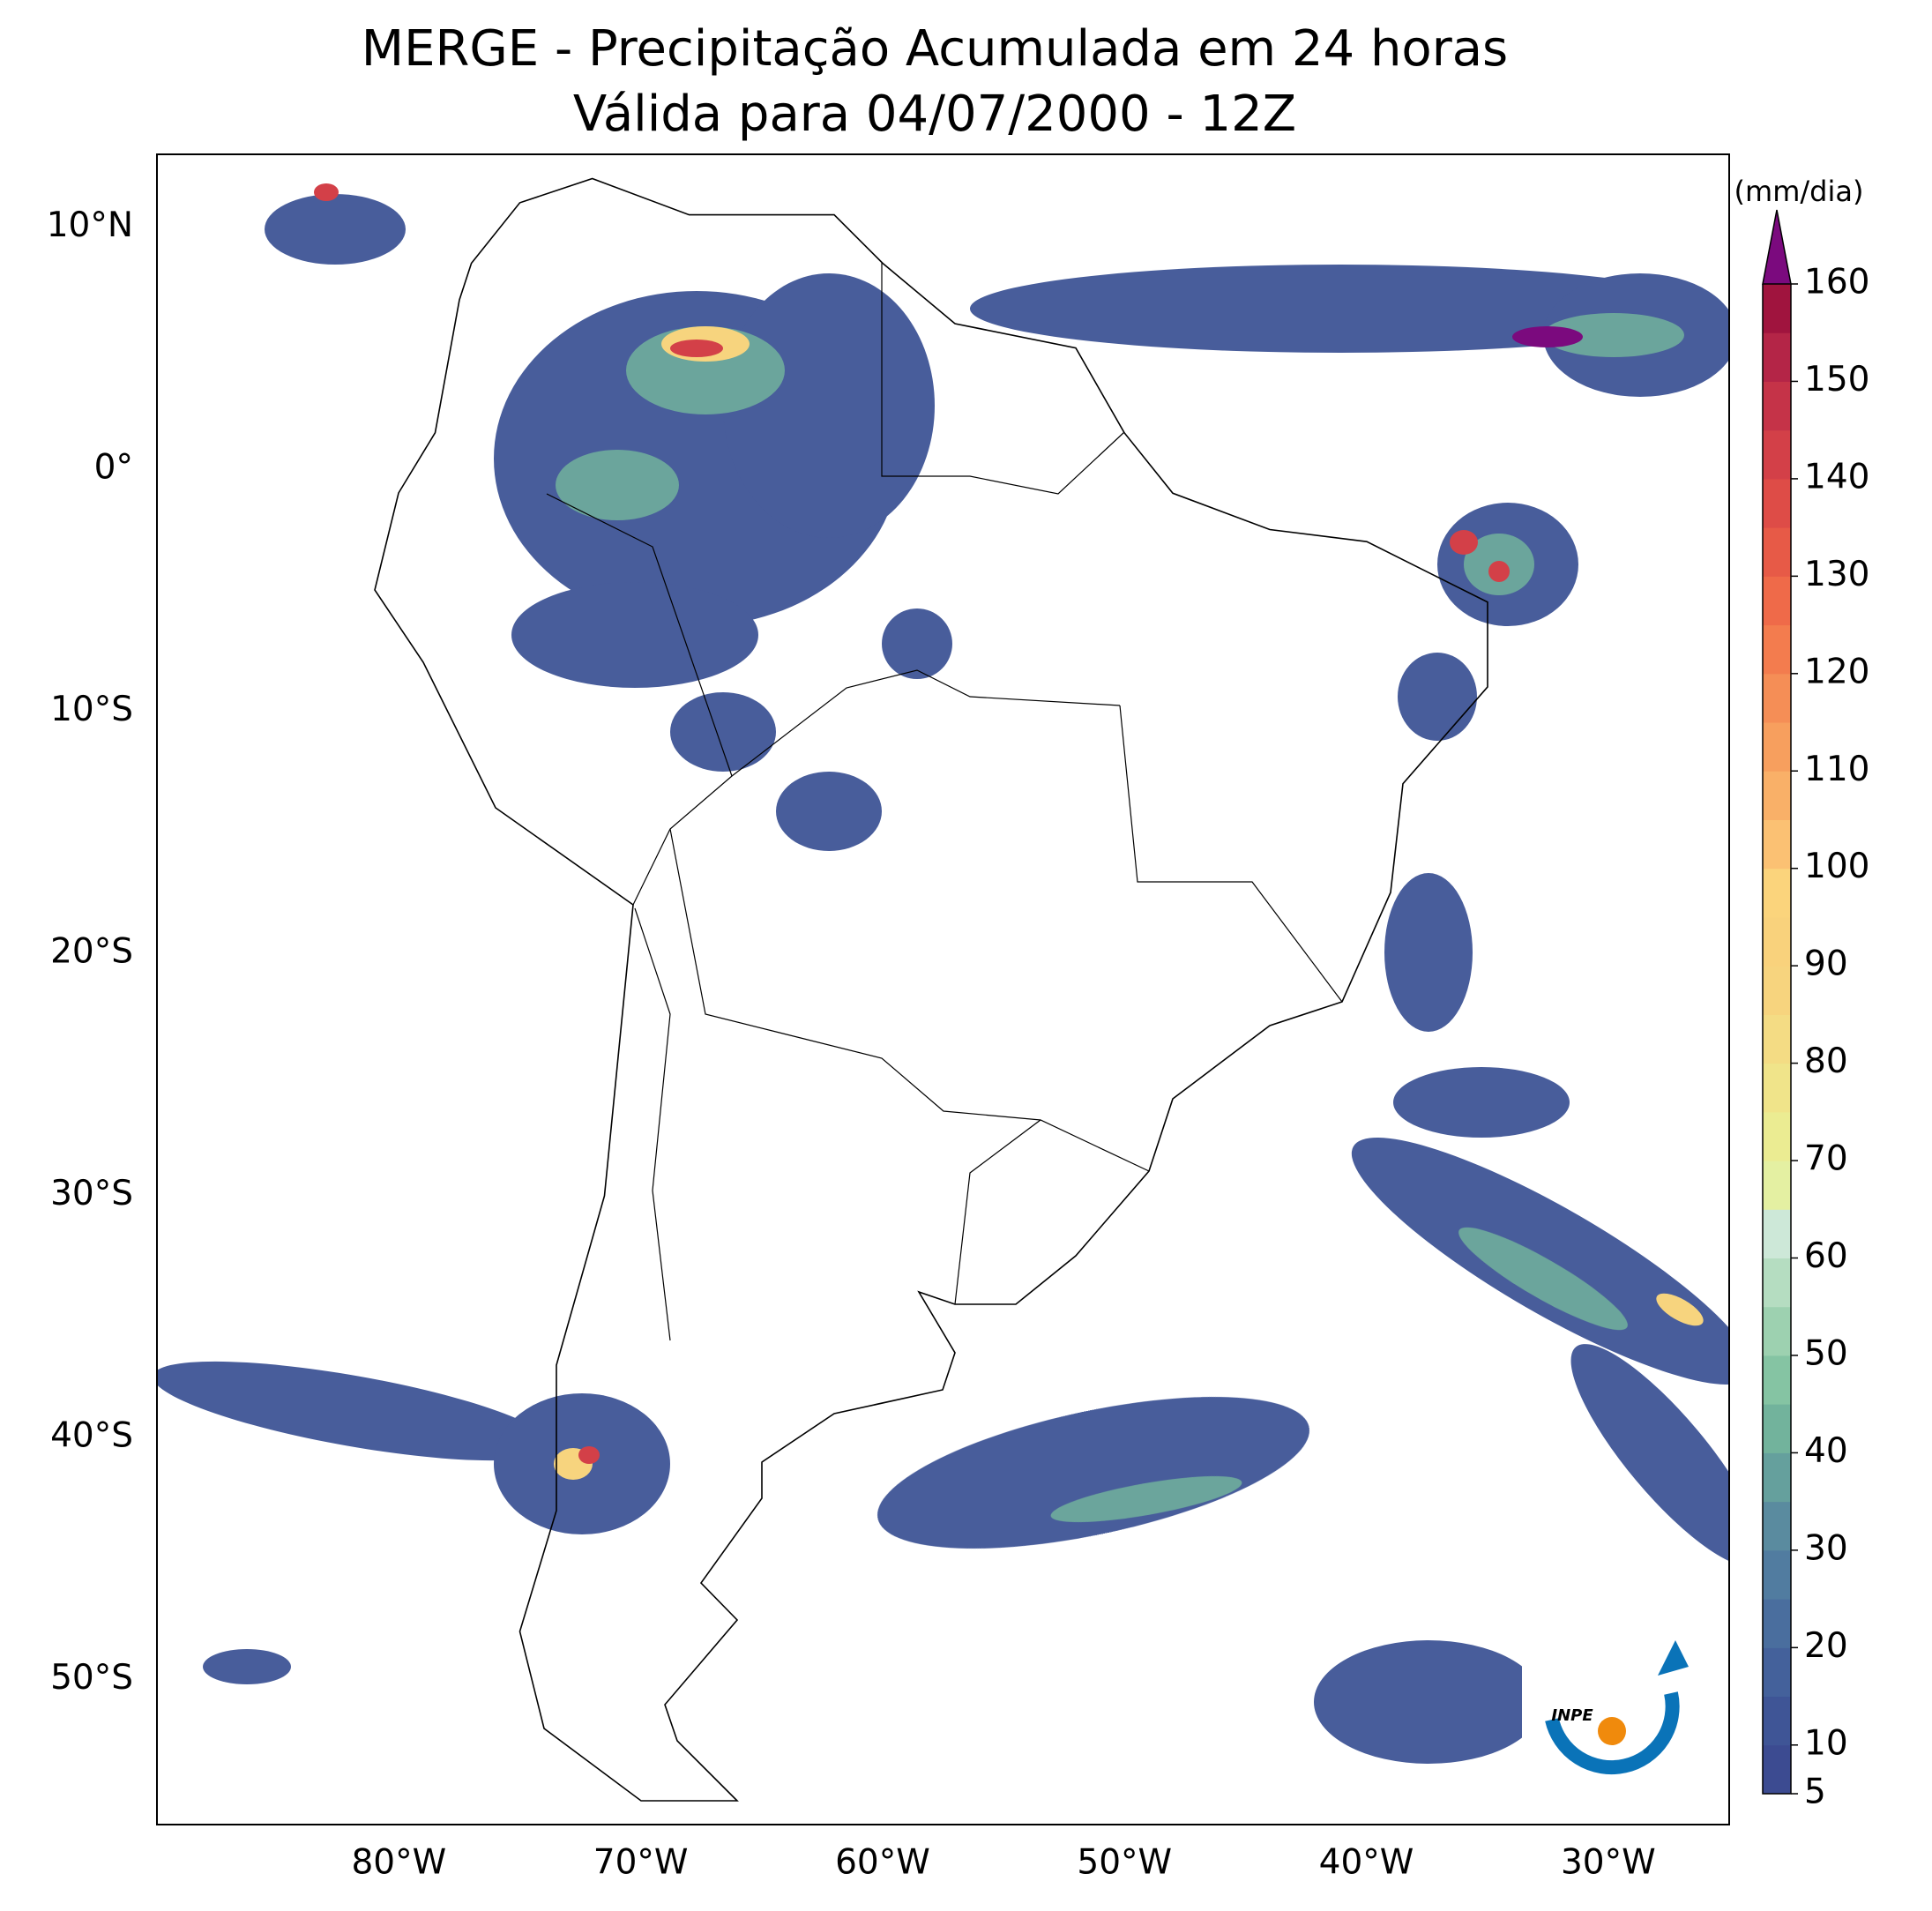 This screenshot has width=1932, height=1911. I want to click on x-tick-label: 50°W, so click(1124, 1863).